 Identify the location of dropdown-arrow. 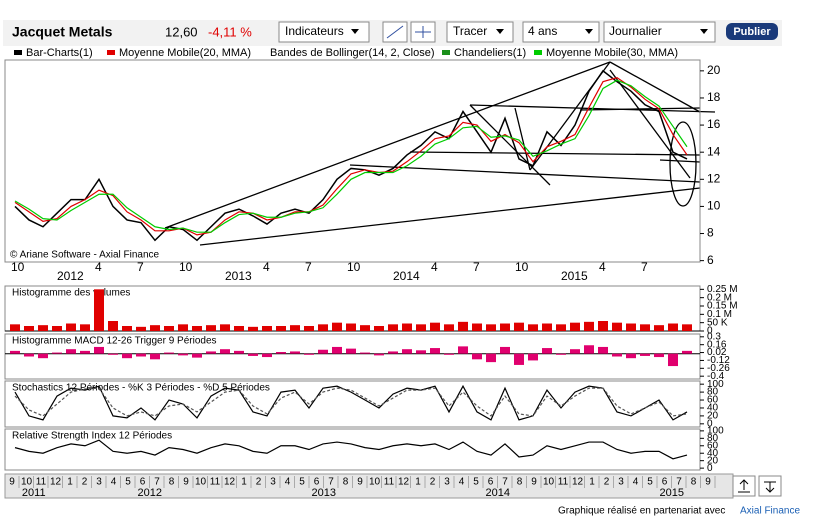
(589, 31).